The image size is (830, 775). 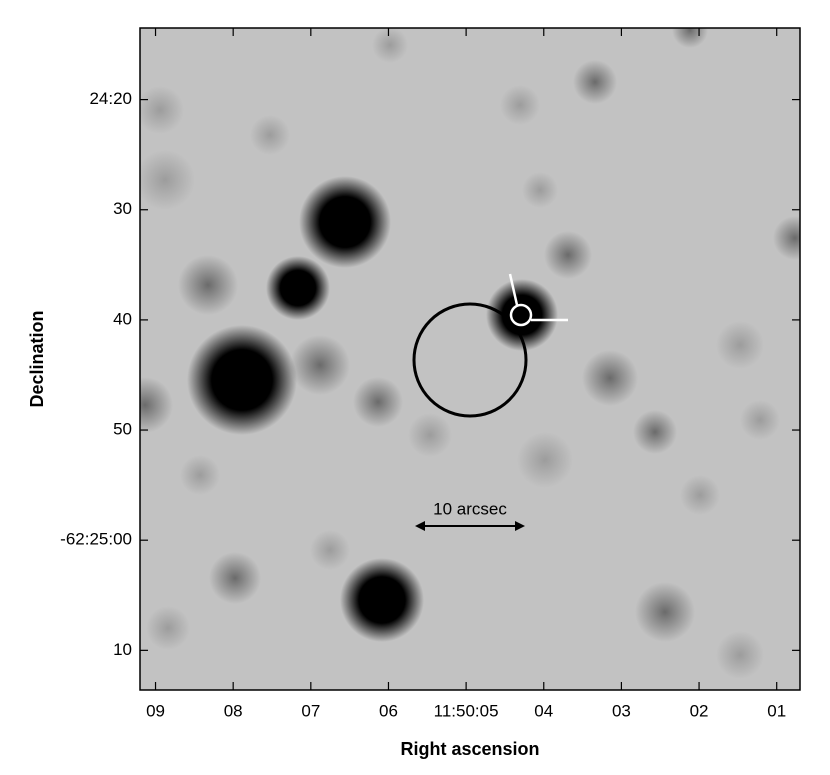 What do you see at coordinates (122, 649) in the screenshot?
I see `y-tick-label: 10` at bounding box center [122, 649].